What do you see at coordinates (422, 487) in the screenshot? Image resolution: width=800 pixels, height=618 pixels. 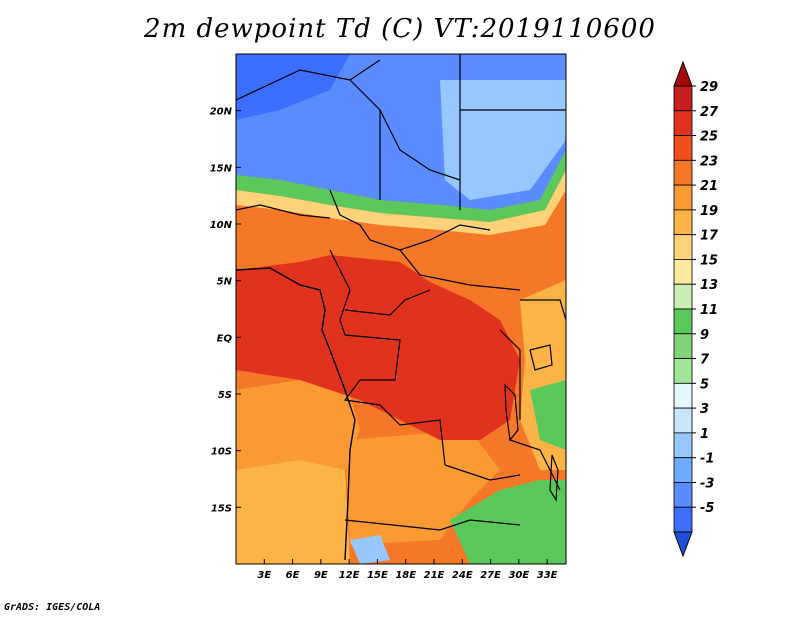 I see `field-south-land` at bounding box center [422, 487].